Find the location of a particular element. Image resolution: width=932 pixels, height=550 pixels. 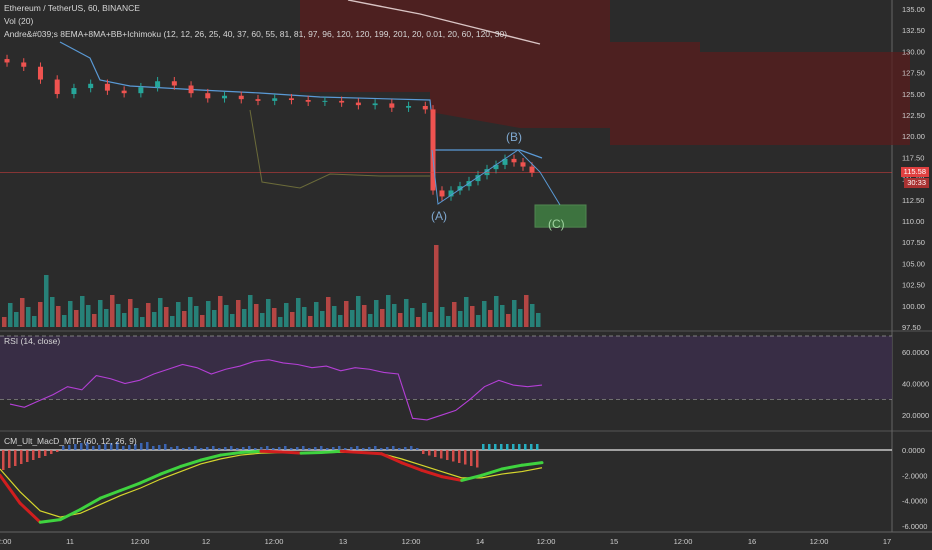

macd-tick-label: -6.0000 is located at coordinates (914, 526).